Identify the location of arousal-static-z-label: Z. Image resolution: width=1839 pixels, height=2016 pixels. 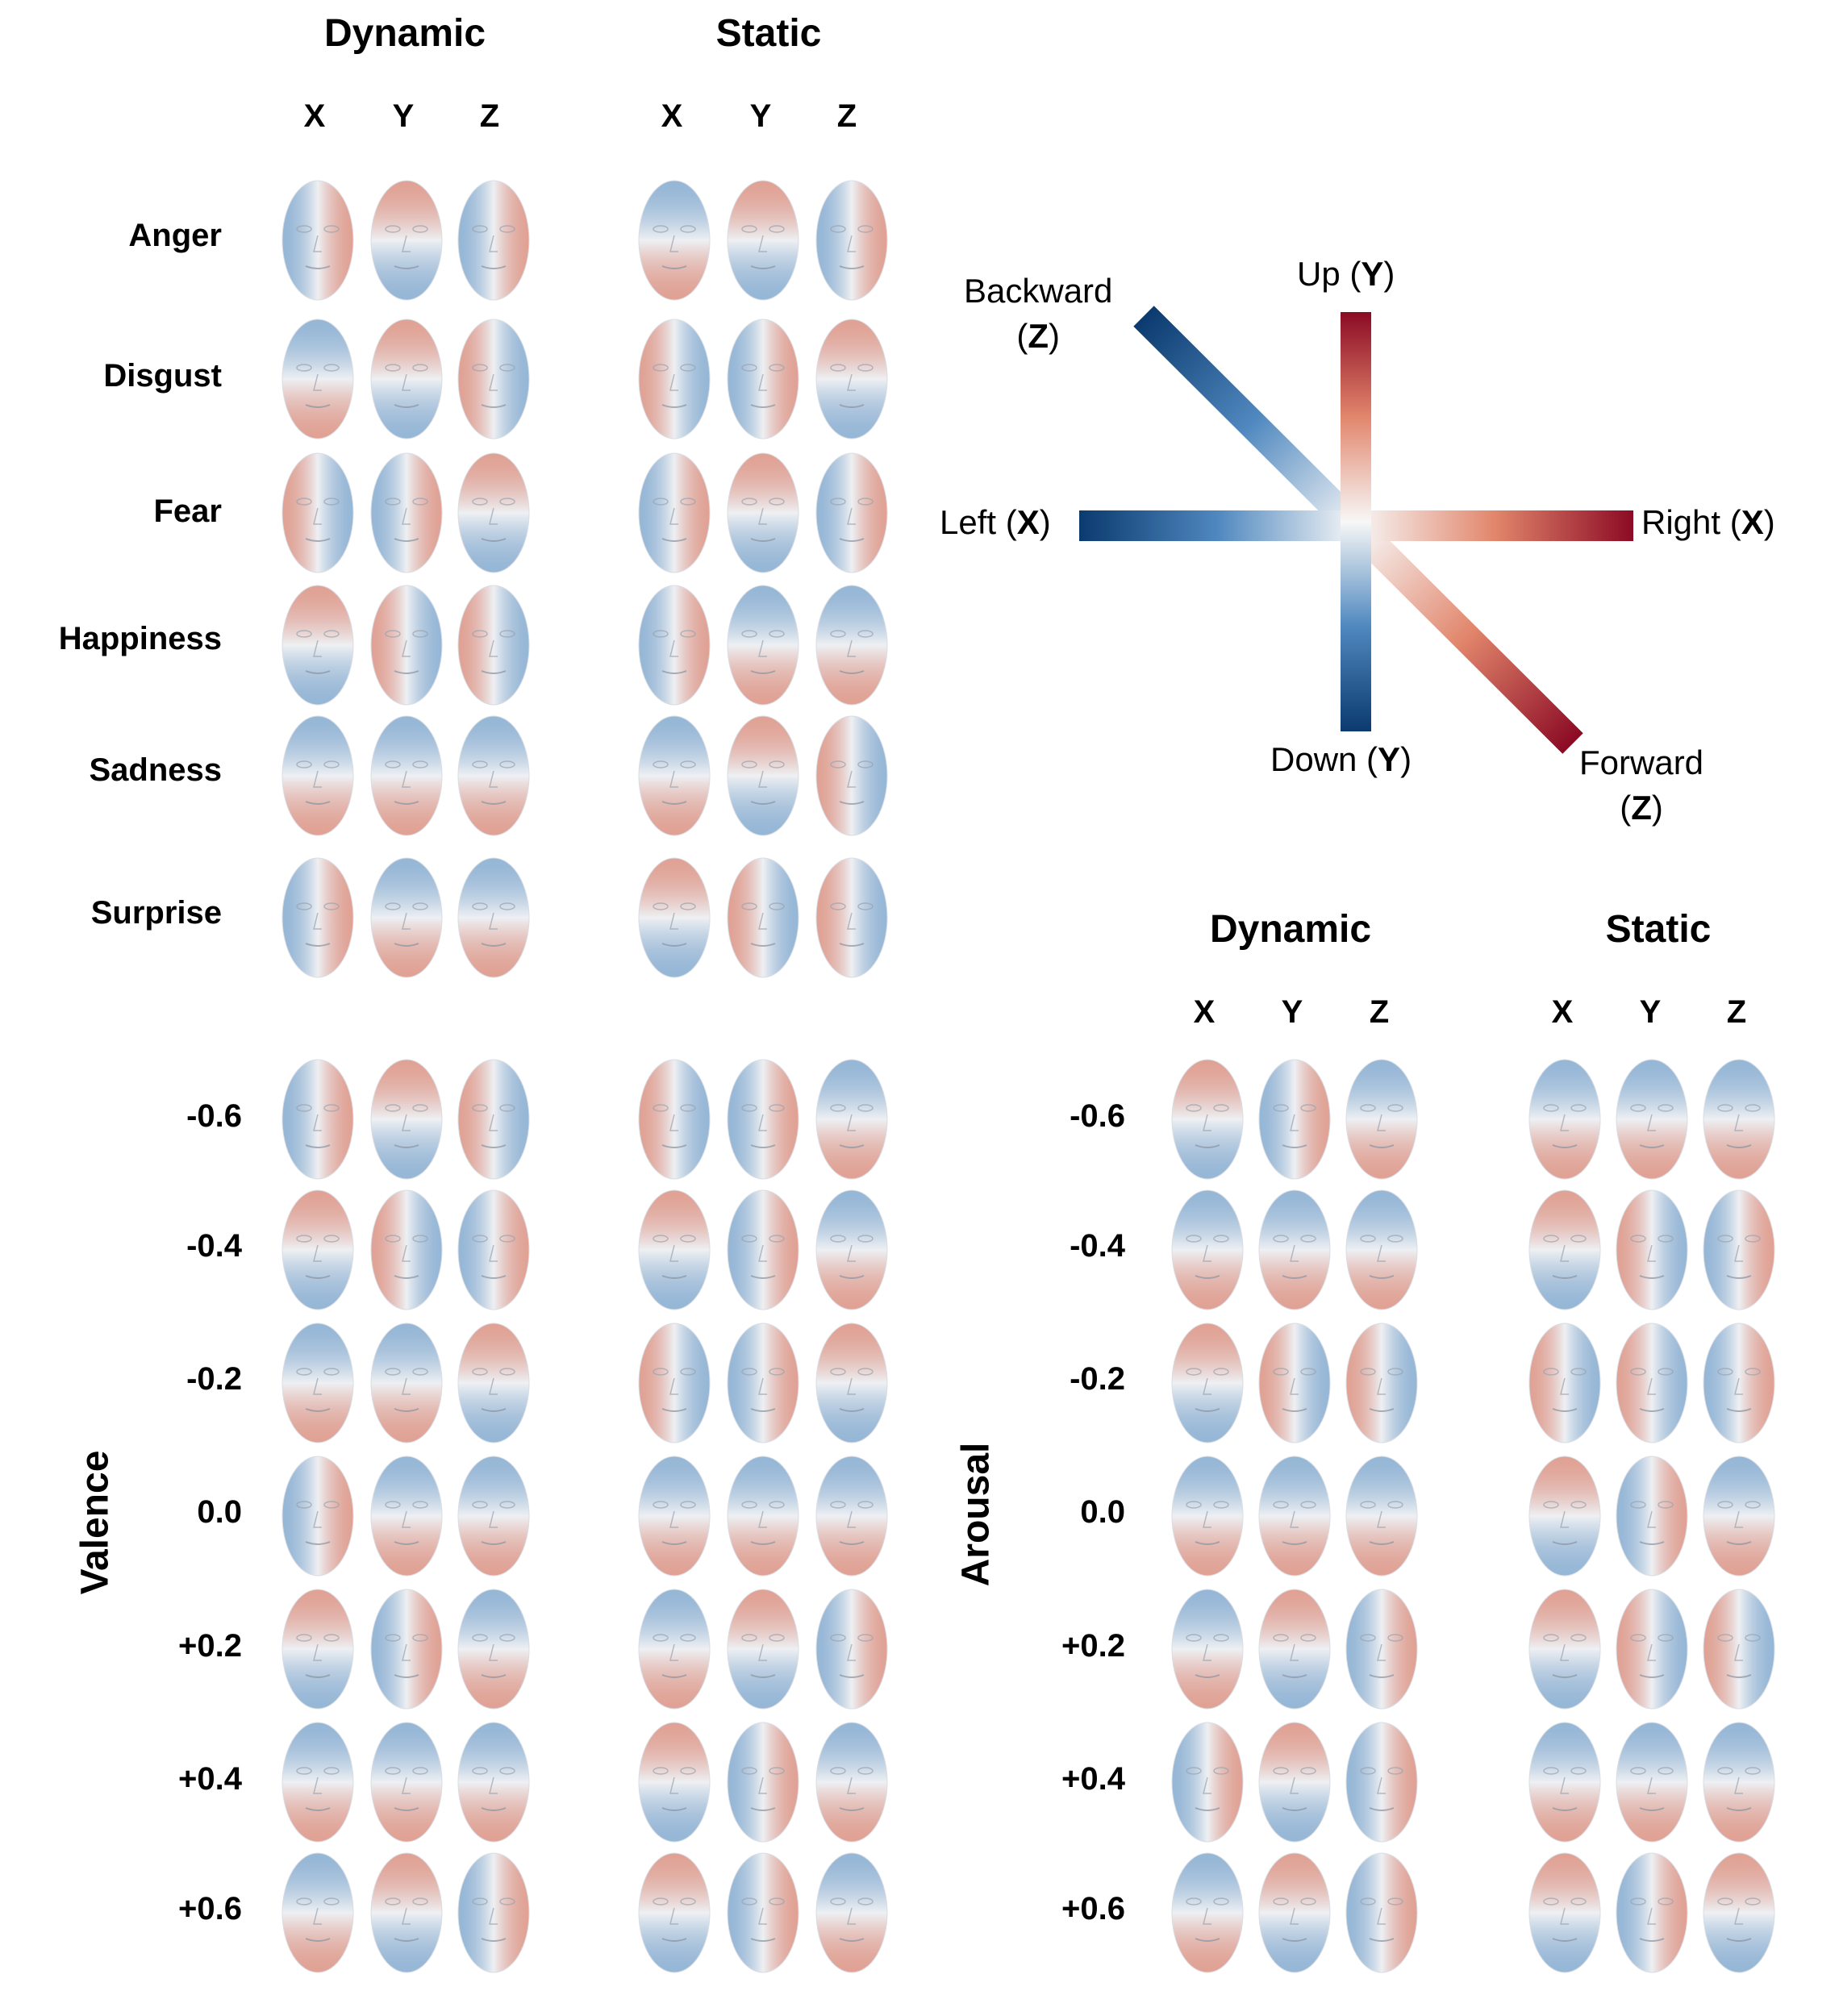
(1736, 1012).